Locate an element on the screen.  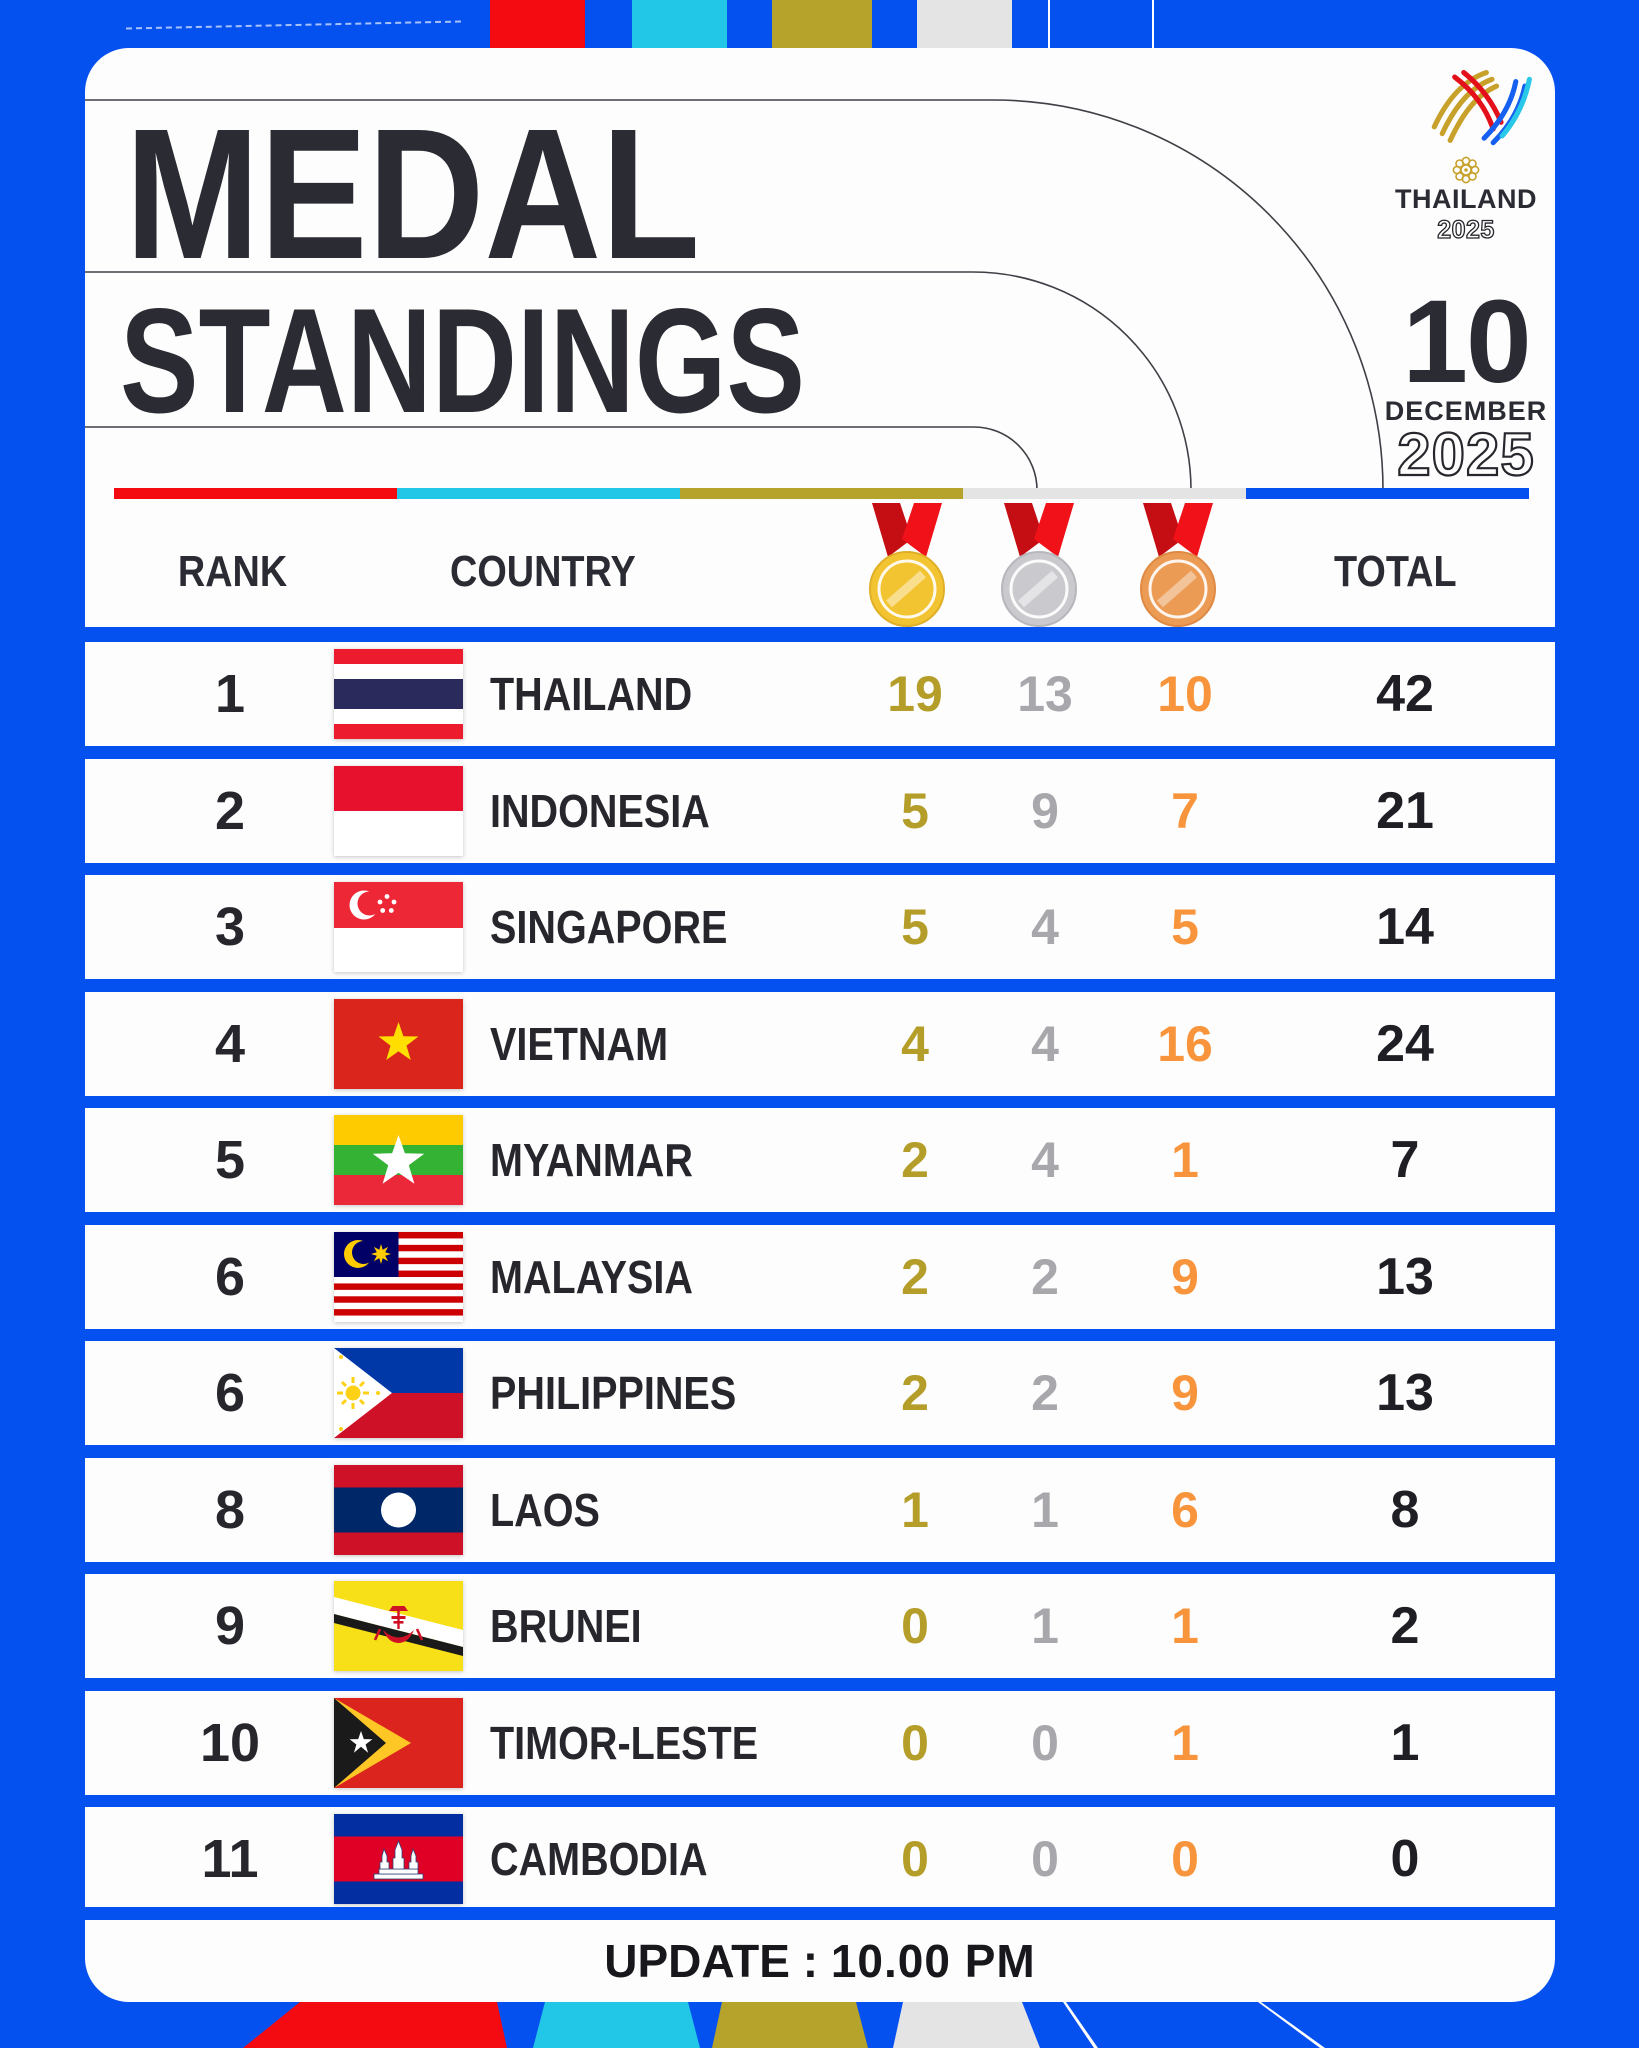
separator-blue is located at coordinates (1387, 493).